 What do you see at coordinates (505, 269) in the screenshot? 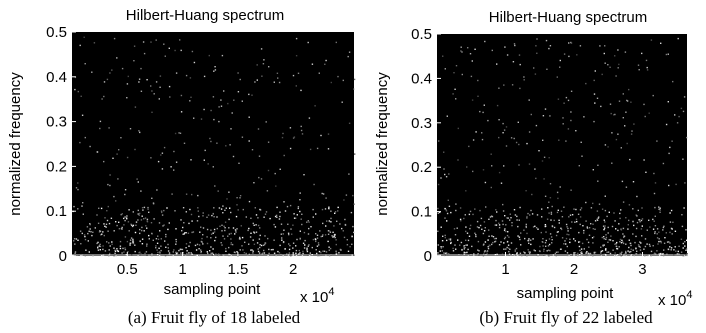
I see `x-tick-label: 1` at bounding box center [505, 269].